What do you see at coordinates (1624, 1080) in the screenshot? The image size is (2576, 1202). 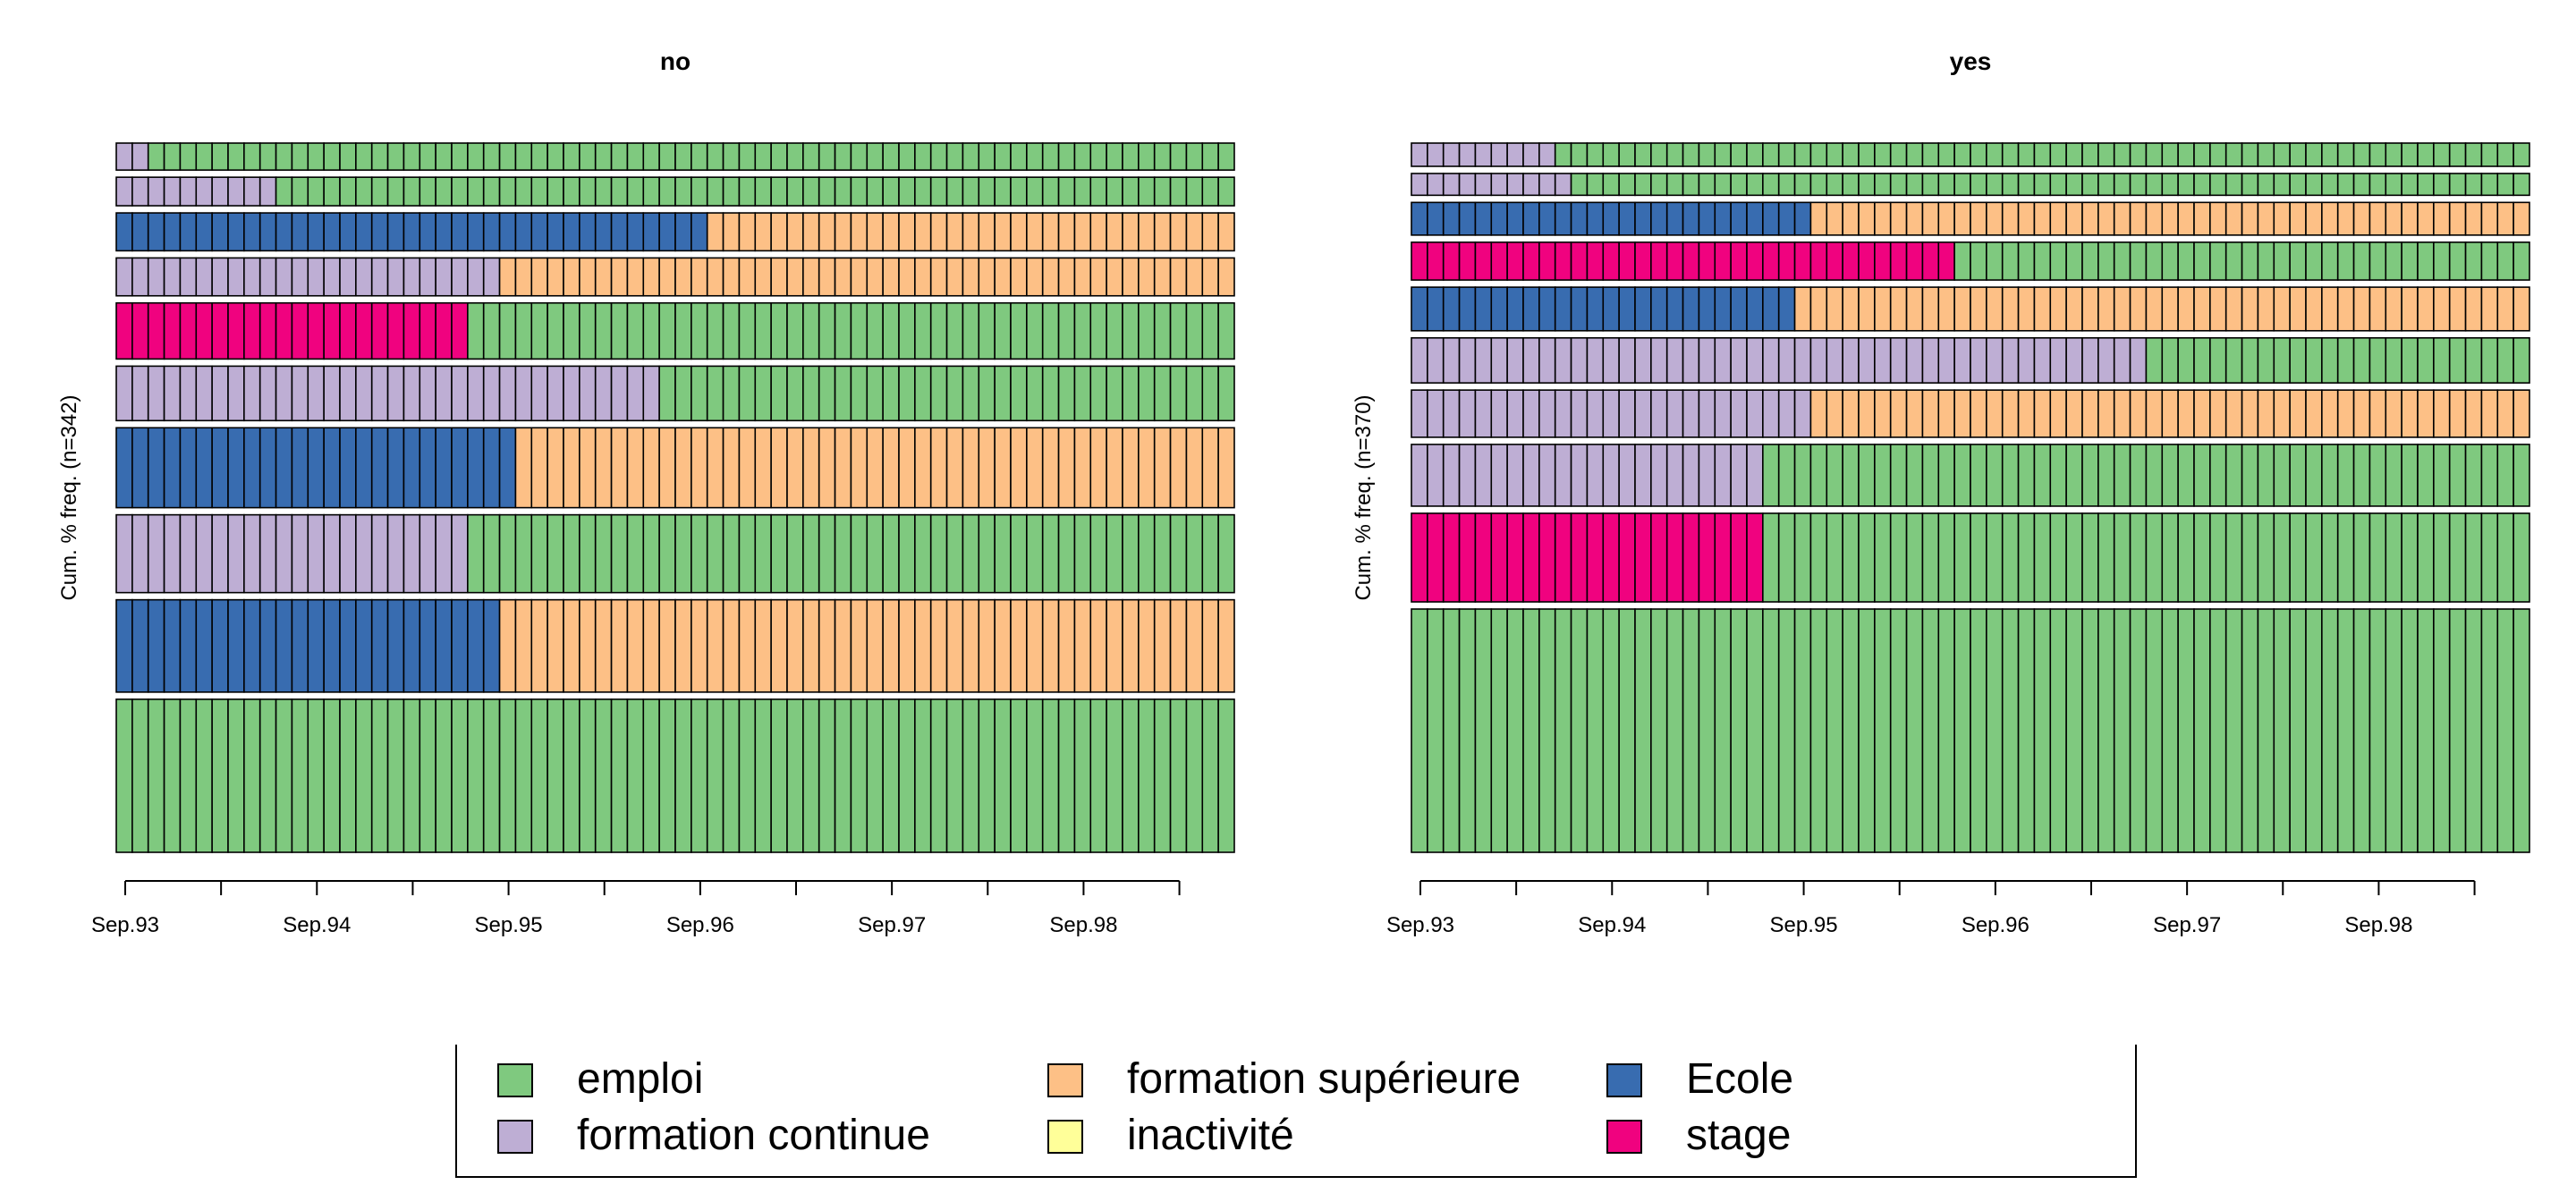 I see `legend-swatch` at bounding box center [1624, 1080].